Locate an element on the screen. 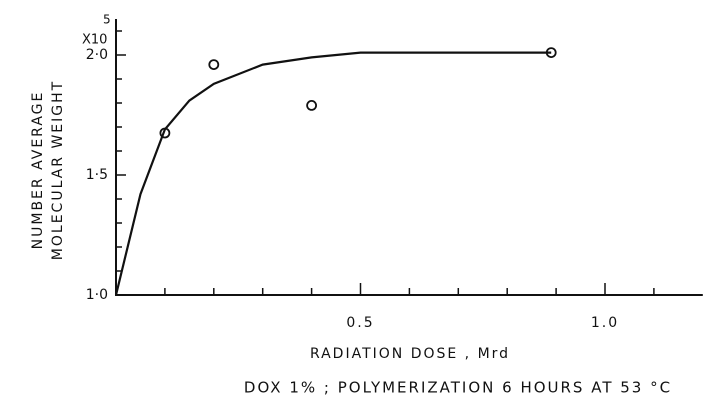 The image size is (715, 407). y-multiplier-exponent: 5 is located at coordinates (107, 20).